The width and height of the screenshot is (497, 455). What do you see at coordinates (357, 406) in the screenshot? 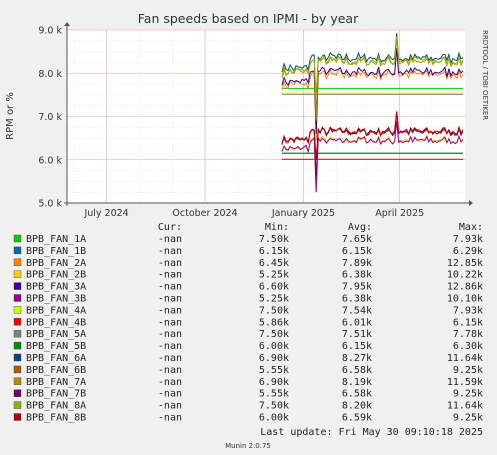
I see `legend-value: 8.20k` at bounding box center [357, 406].